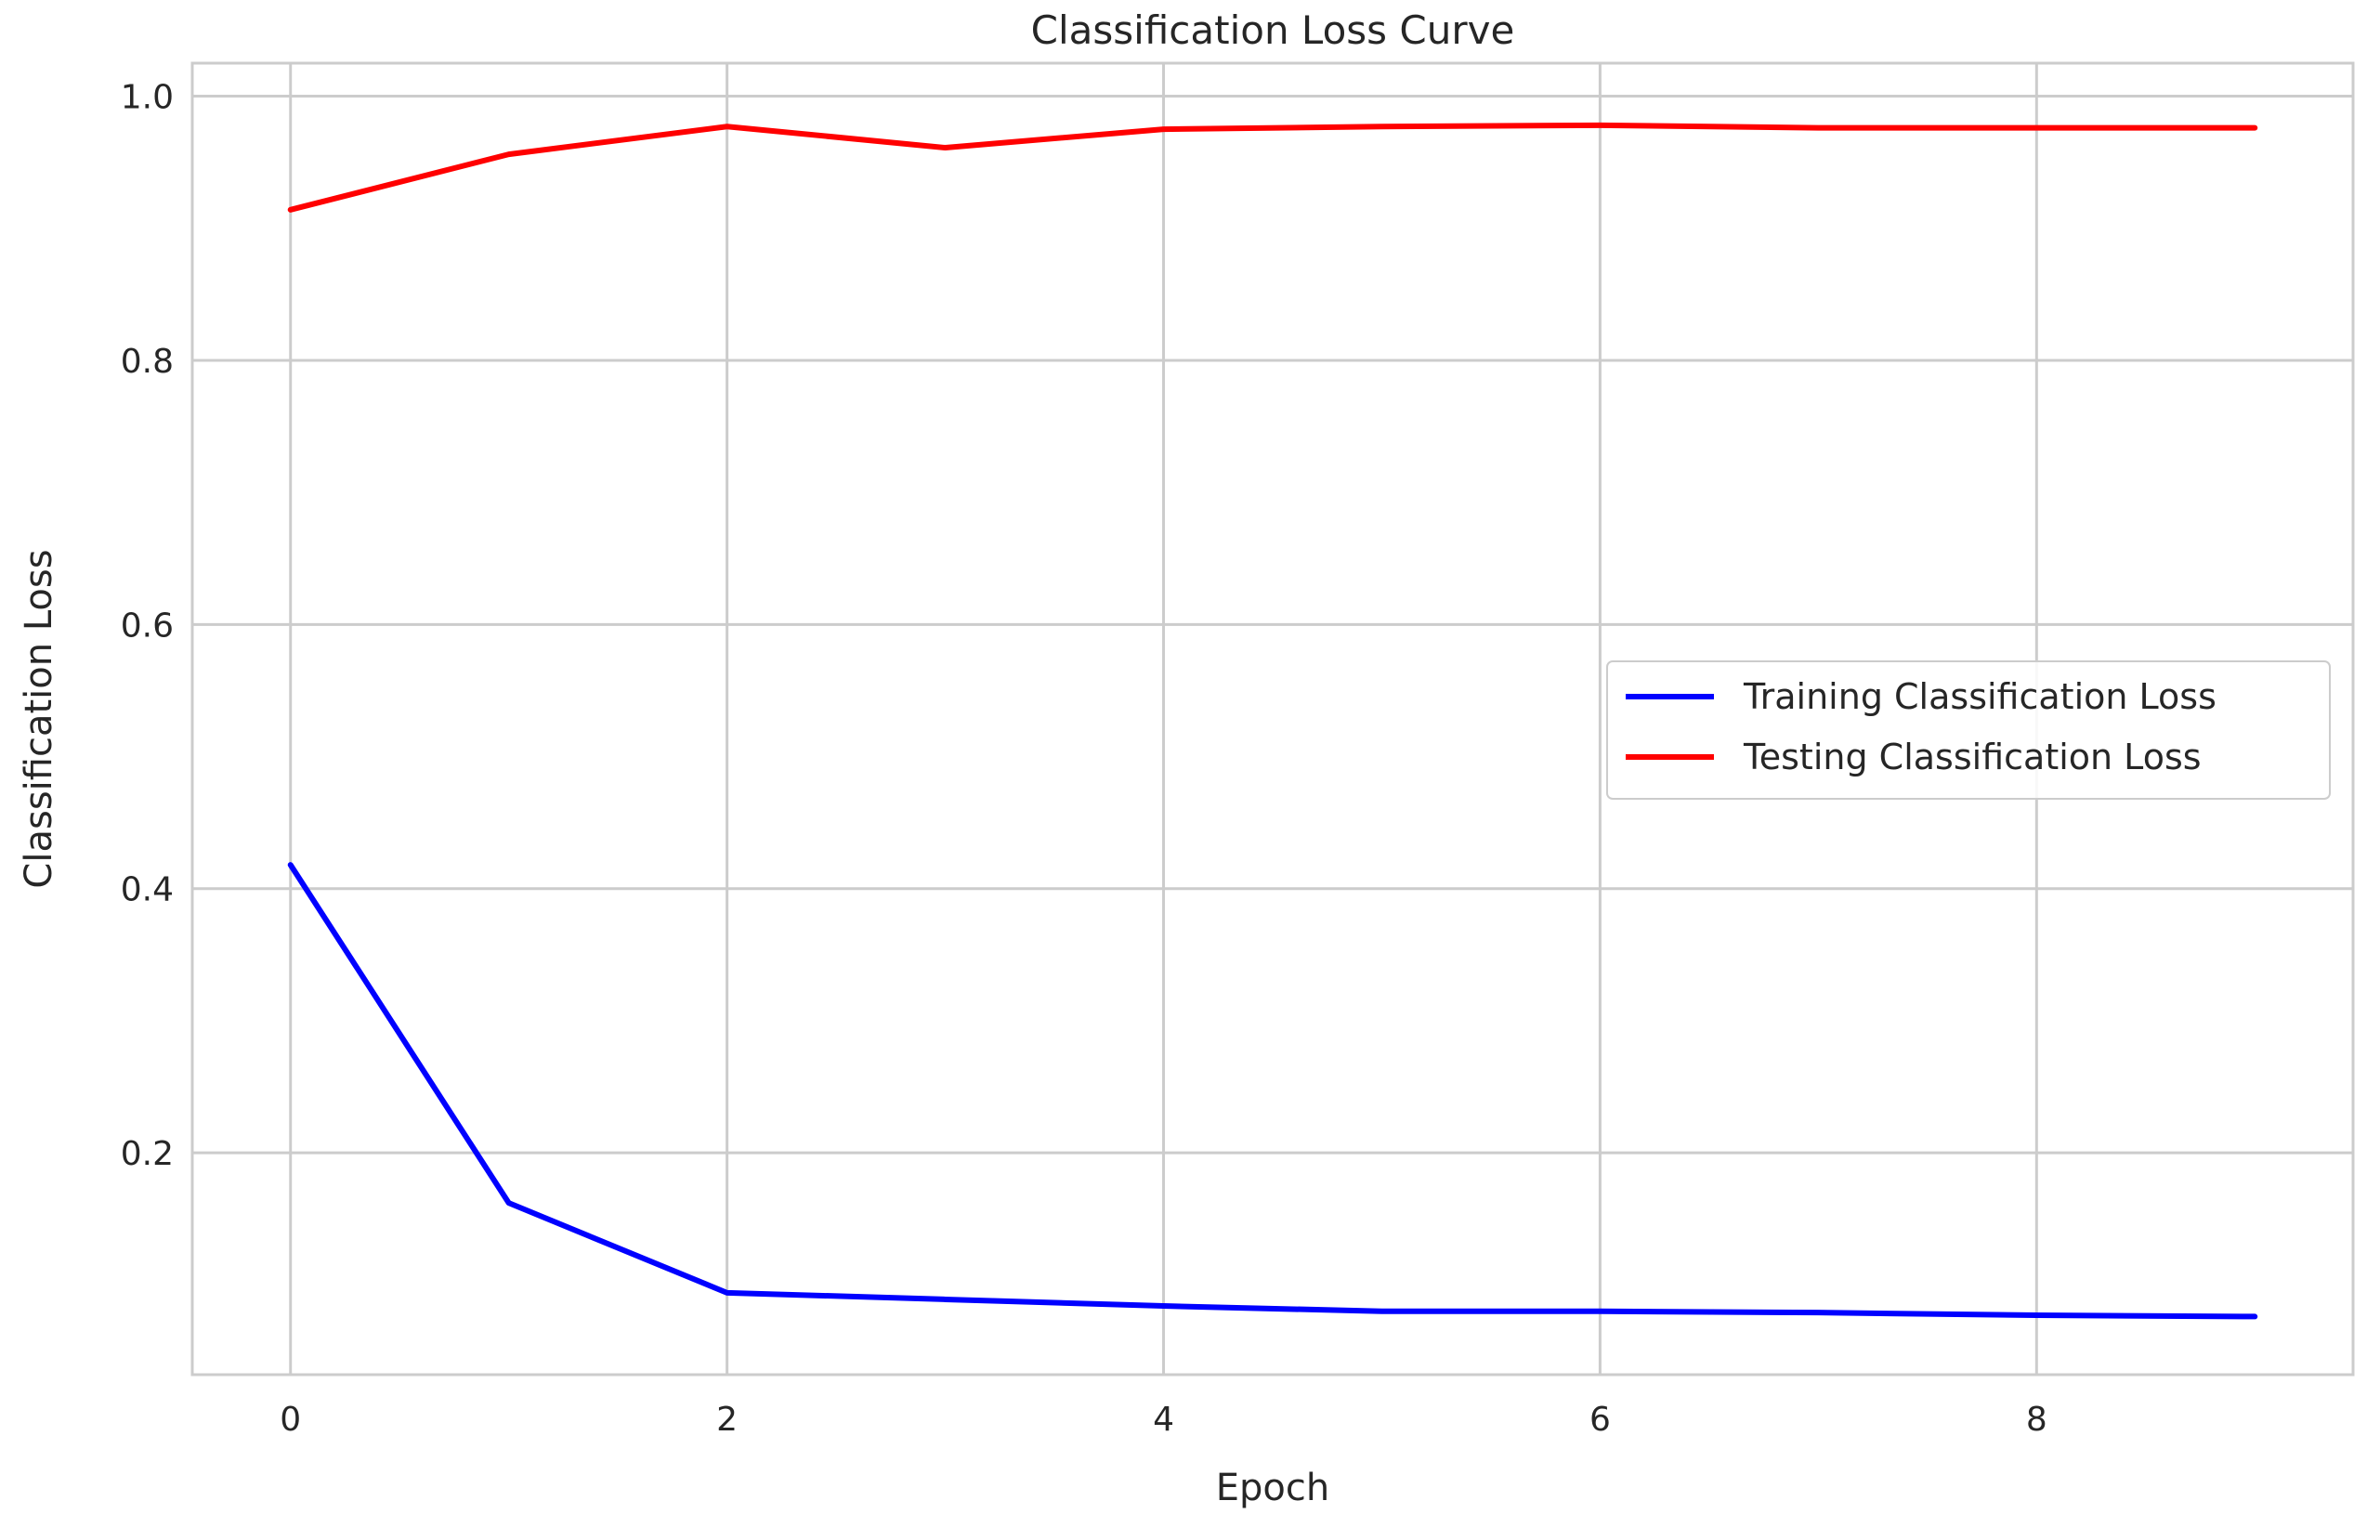 The height and width of the screenshot is (1540, 2380). I want to click on x-tick-label: 0, so click(290, 1420).